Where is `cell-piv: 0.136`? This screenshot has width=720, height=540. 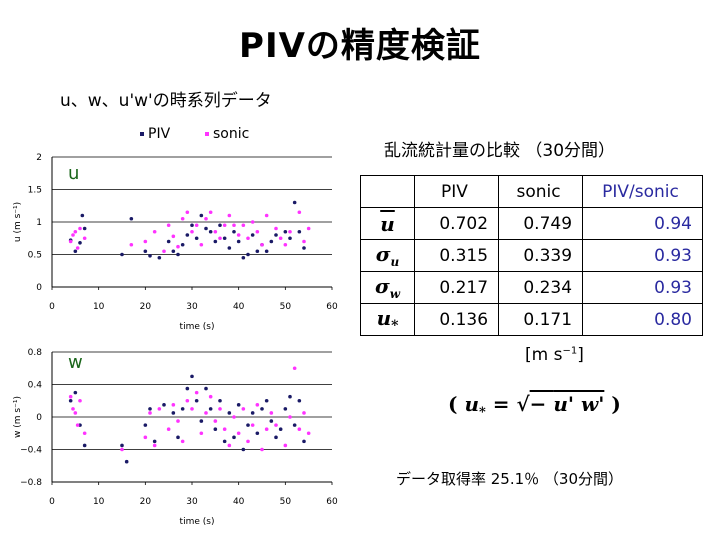
cell-piv: 0.136 is located at coordinates (456, 319).